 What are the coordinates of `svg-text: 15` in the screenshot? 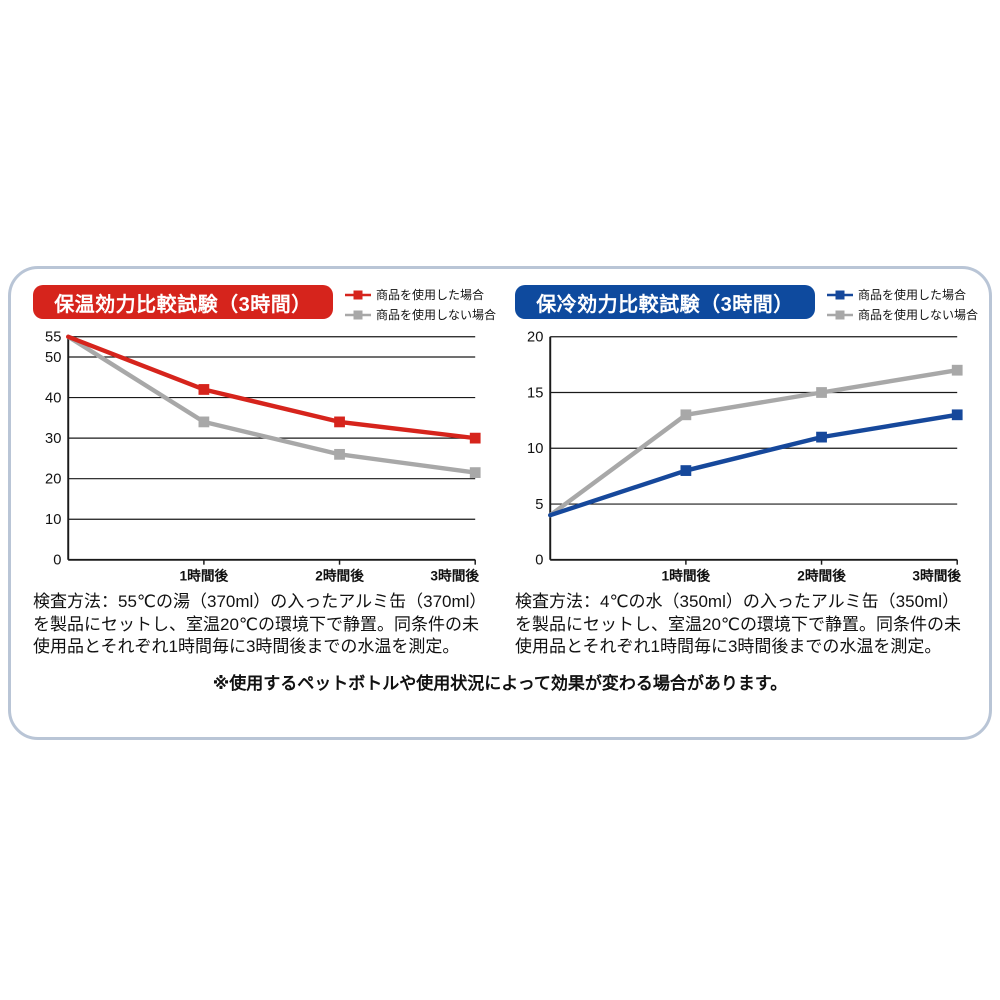 It's located at (535, 393).